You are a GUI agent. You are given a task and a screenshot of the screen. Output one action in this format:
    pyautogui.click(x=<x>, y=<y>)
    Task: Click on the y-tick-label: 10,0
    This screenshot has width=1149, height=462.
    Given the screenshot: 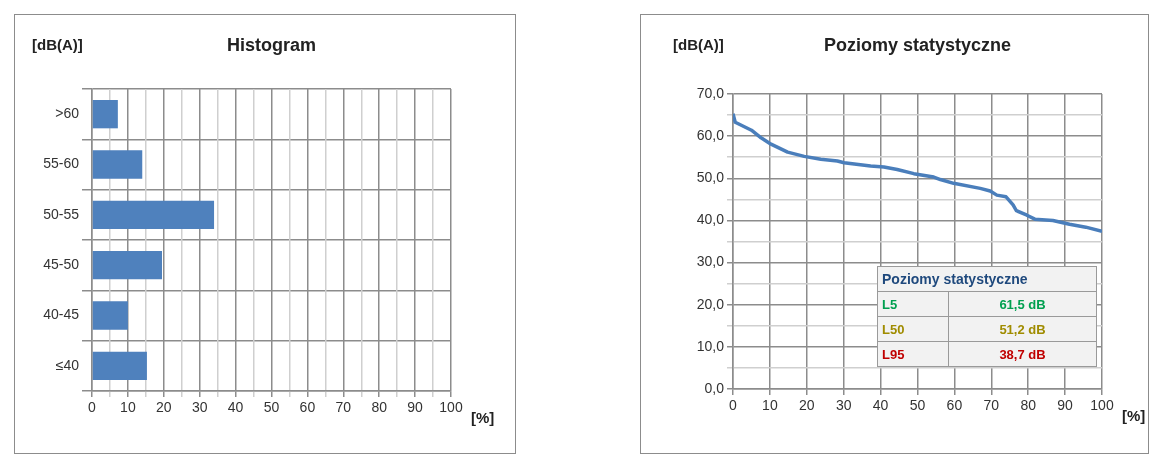 What is the action you would take?
    pyautogui.click(x=710, y=345)
    